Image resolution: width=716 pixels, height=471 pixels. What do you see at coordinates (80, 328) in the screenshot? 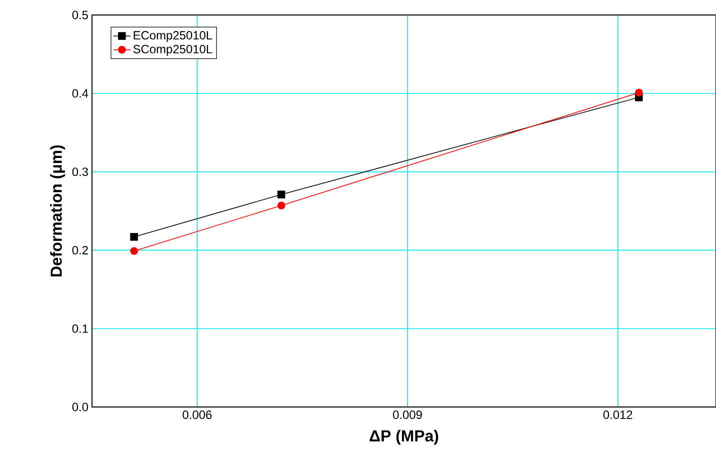
I see `y-tick-label: 0.1` at bounding box center [80, 328].